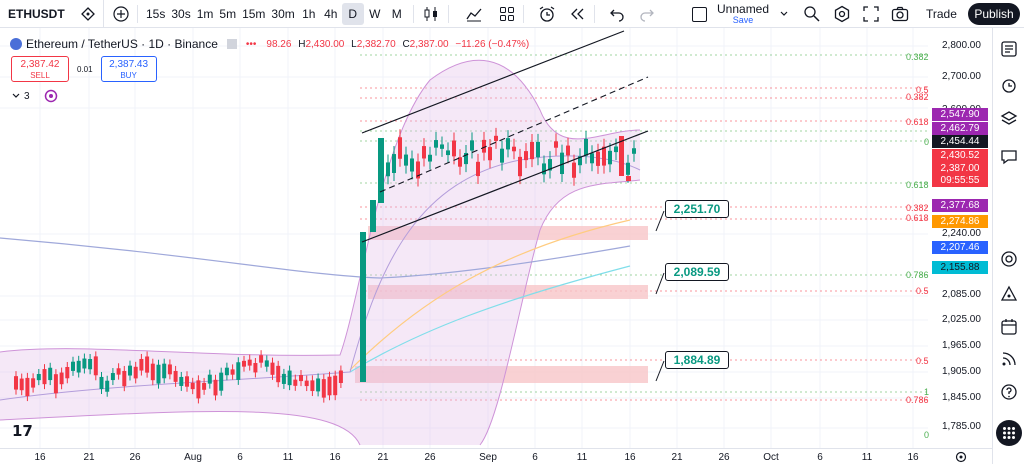  What do you see at coordinates (900, 14) in the screenshot?
I see `snapshot-button` at bounding box center [900, 14].